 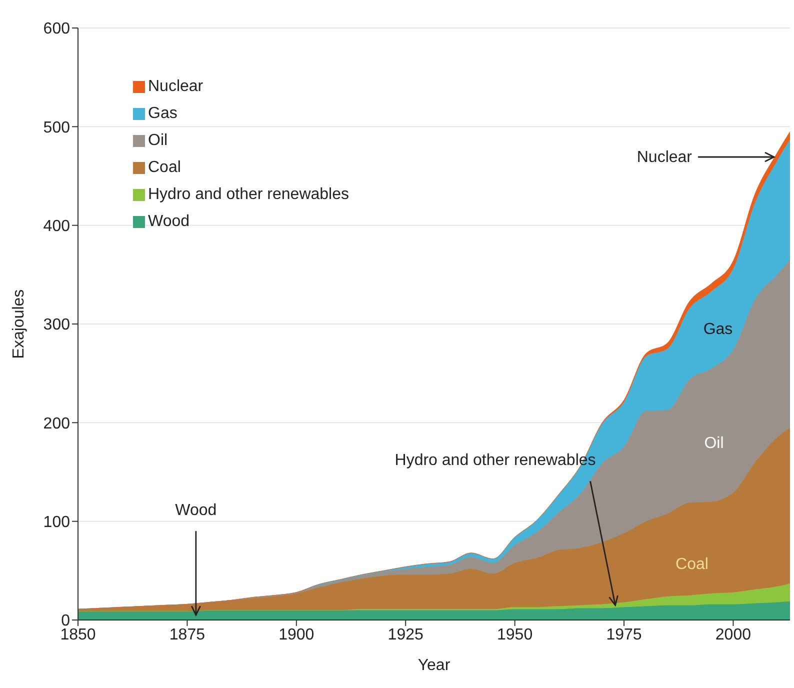 I want to click on legend-label: Hydro and other renewables, so click(x=249, y=195).